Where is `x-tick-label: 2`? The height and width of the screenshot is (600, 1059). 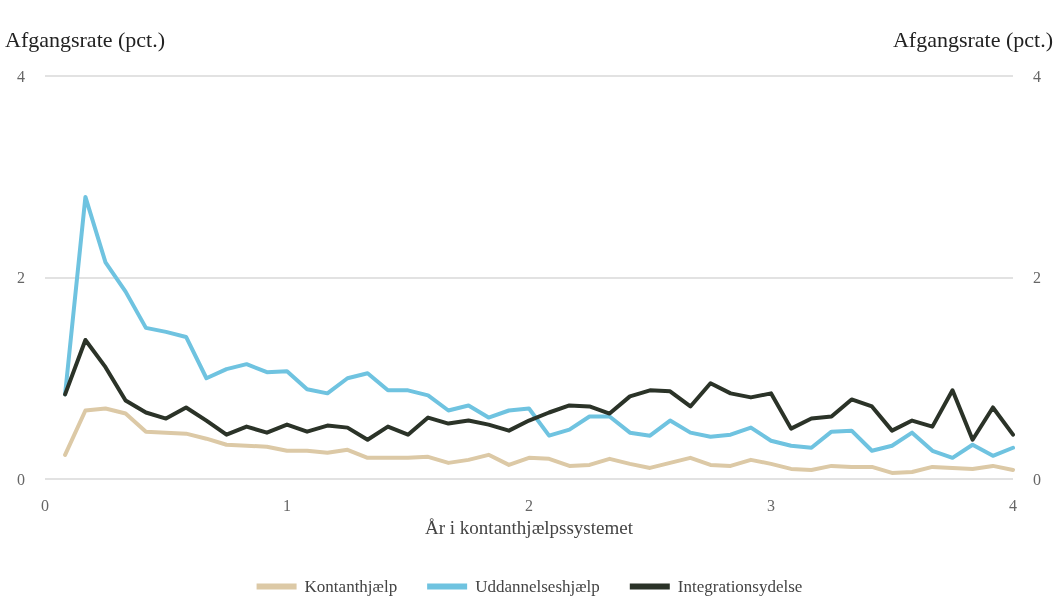
x-tick-label: 2 is located at coordinates (529, 505).